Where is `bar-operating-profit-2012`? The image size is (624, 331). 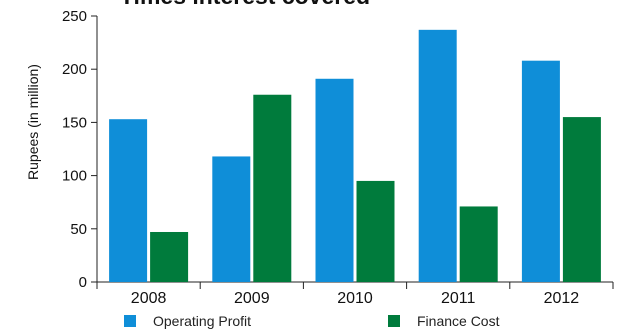 bar-operating-profit-2012 is located at coordinates (540, 171).